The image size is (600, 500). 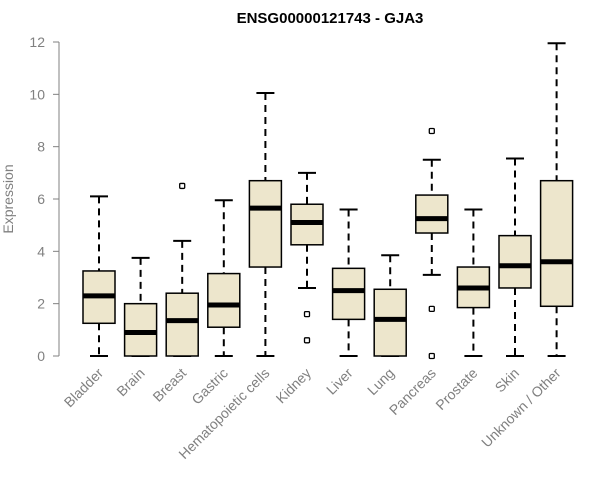 I want to click on box-prostate, so click(x=473, y=282).